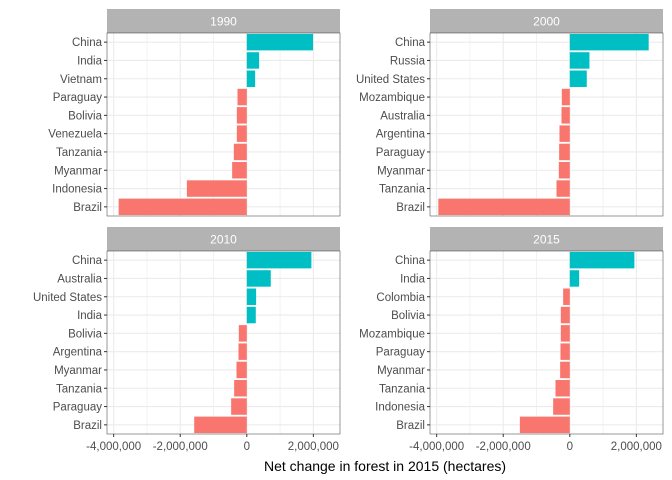 The width and height of the screenshot is (672, 480). I want to click on facet-strip-label: 2015, so click(546, 240).